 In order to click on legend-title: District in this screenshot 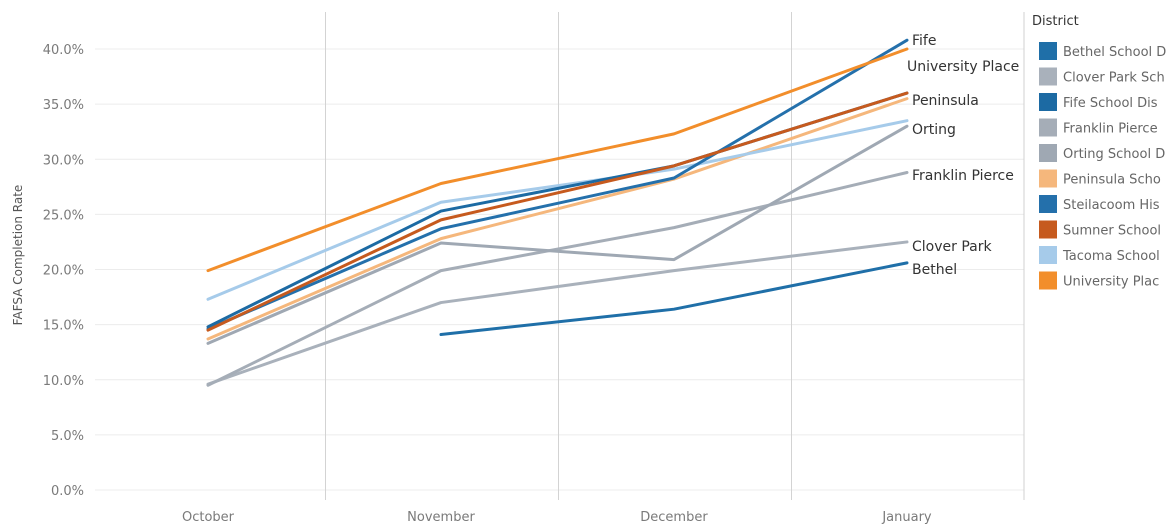, I will do `click(1055, 21)`.